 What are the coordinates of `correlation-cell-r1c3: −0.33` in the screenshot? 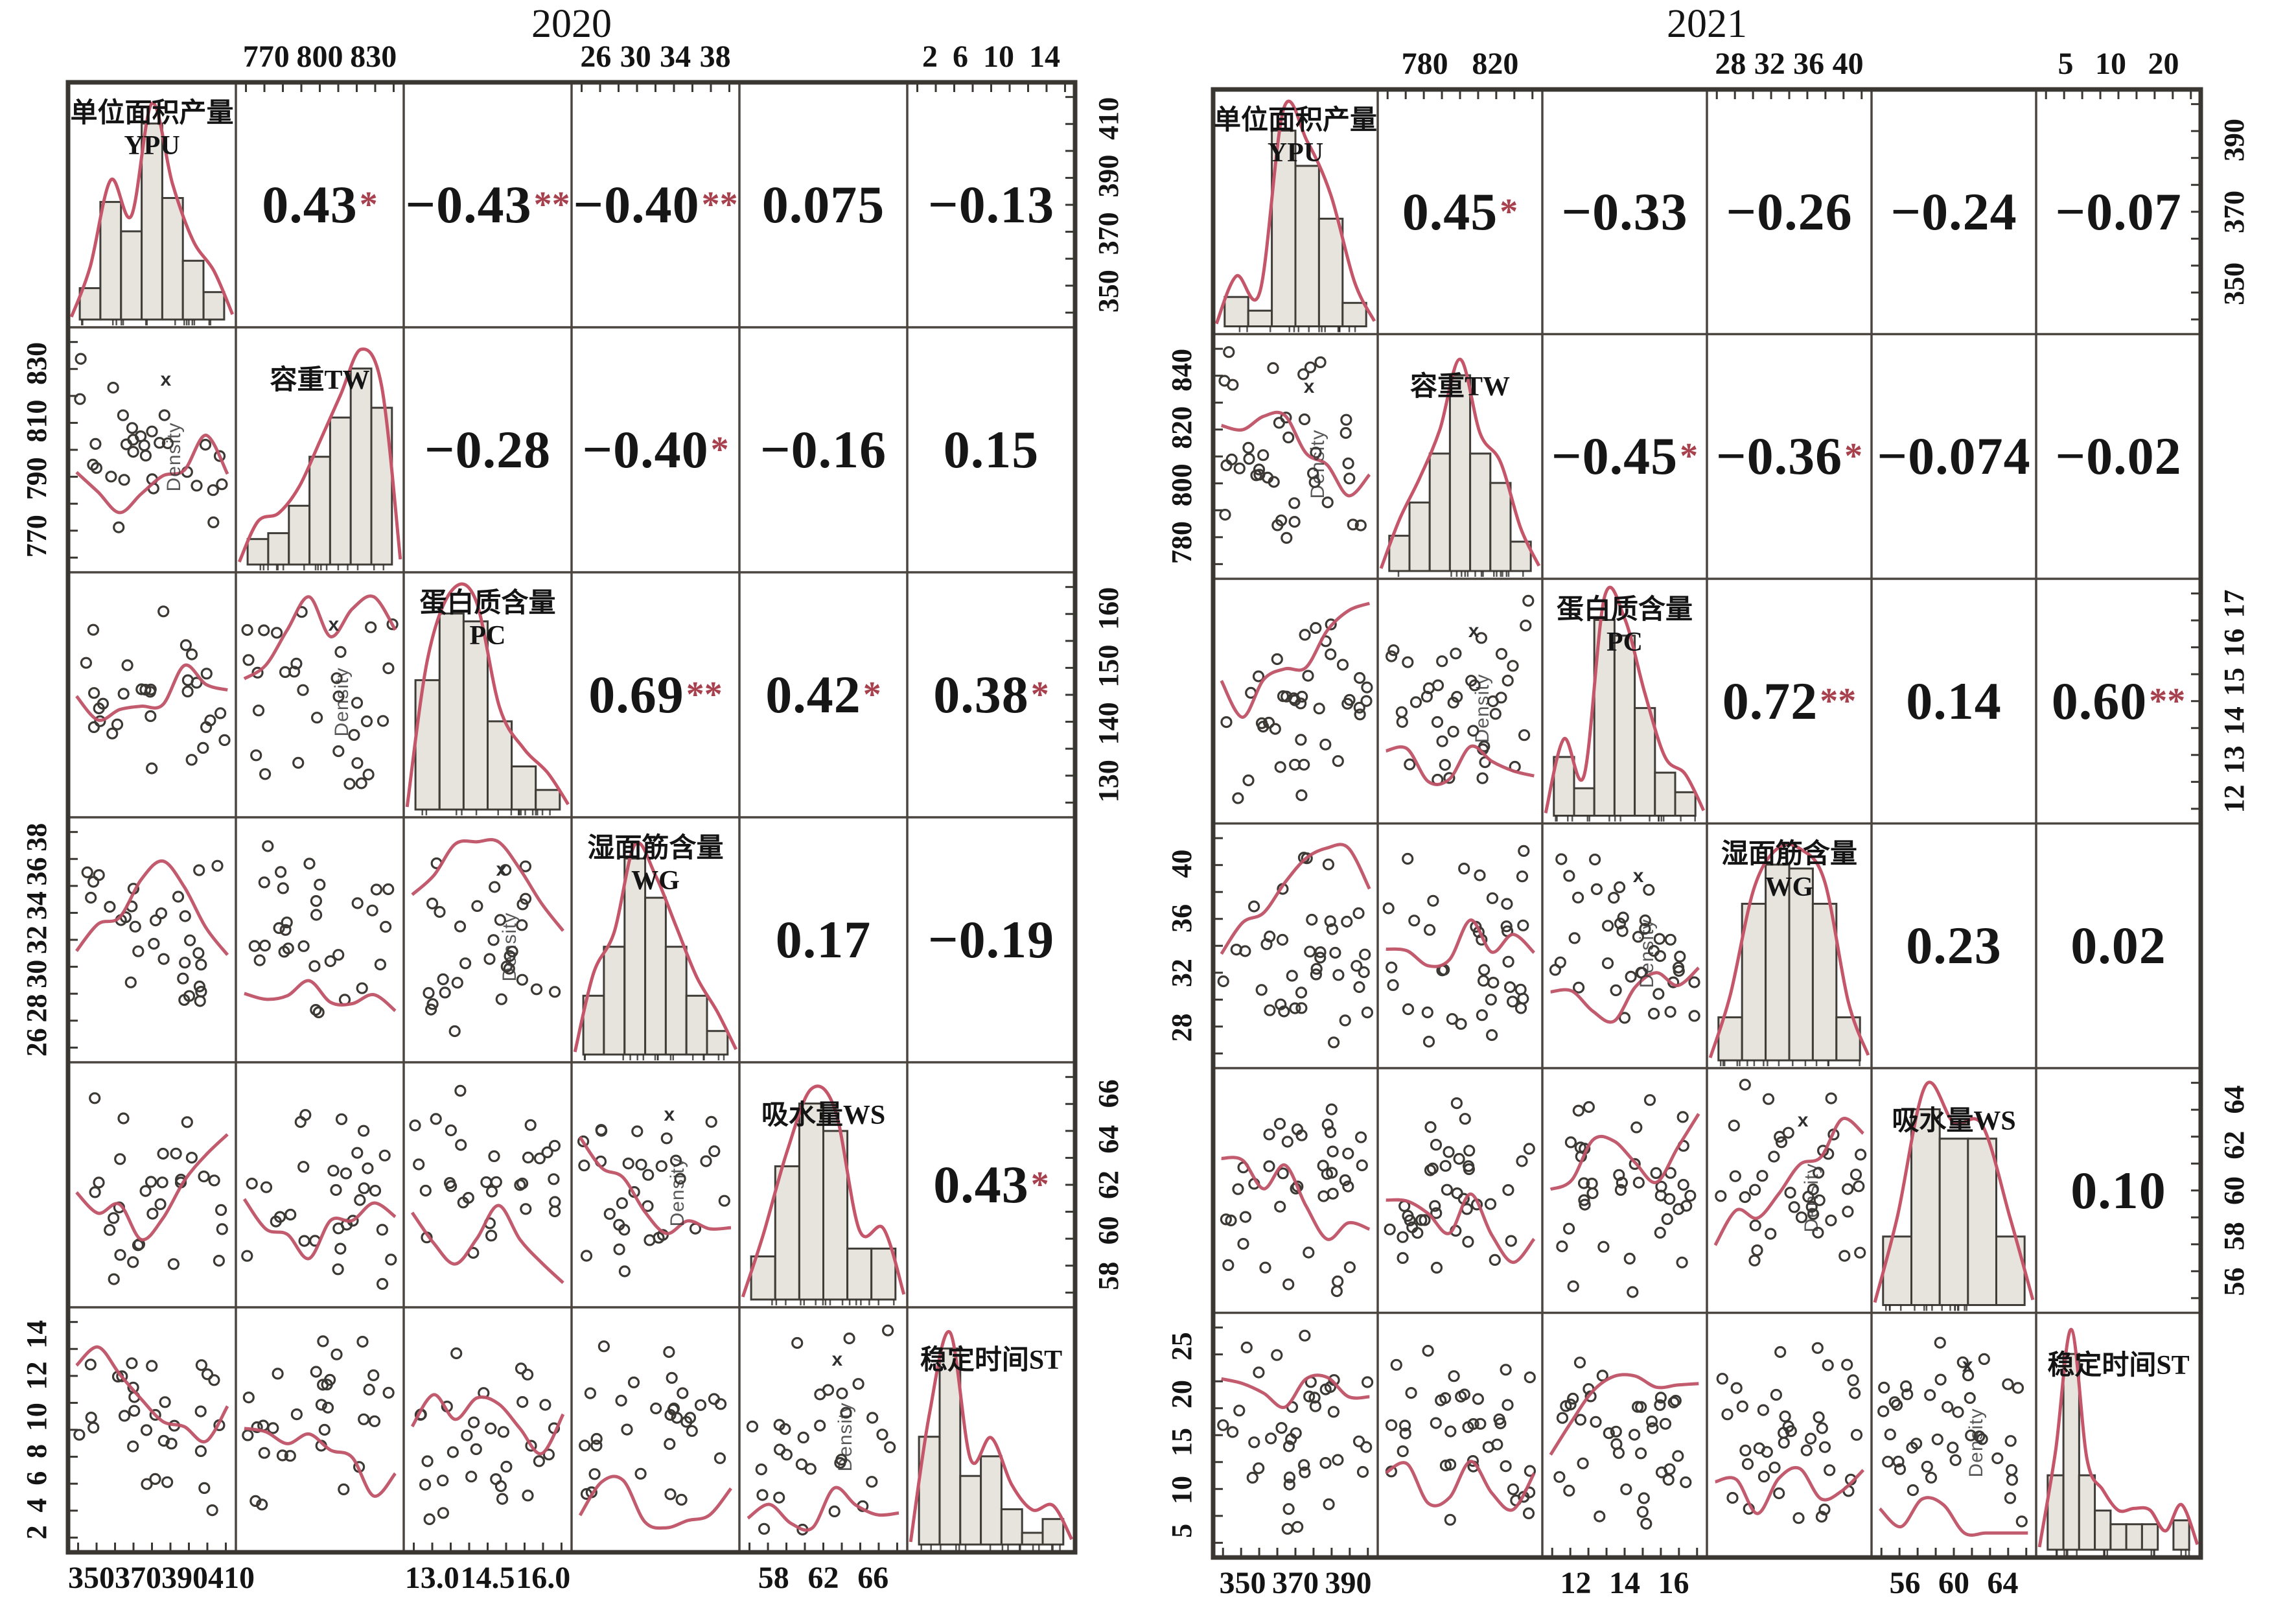 It's located at (1624, 211).